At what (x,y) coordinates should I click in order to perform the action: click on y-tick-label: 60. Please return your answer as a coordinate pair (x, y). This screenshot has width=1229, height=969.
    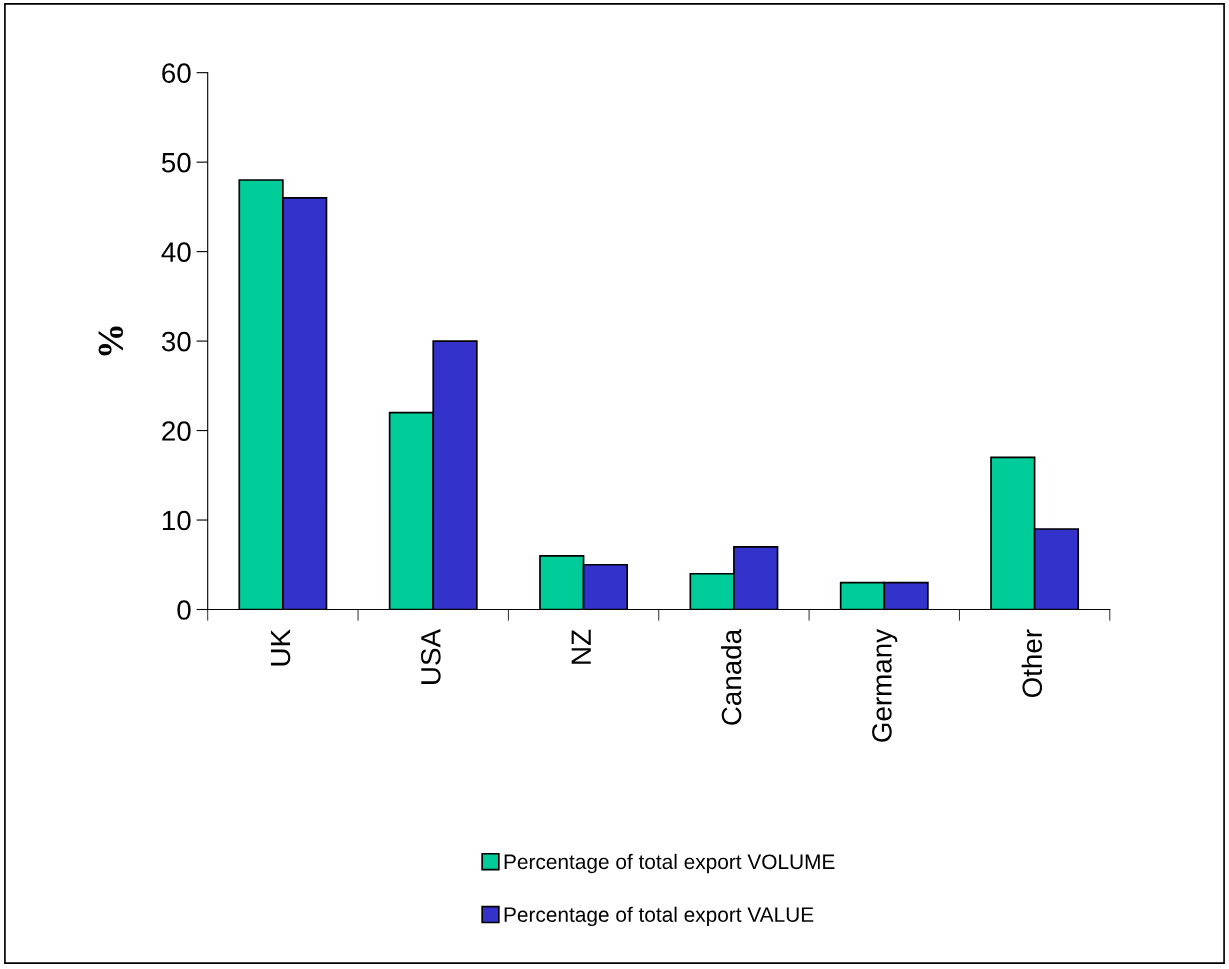
    Looking at the image, I should click on (176, 73).